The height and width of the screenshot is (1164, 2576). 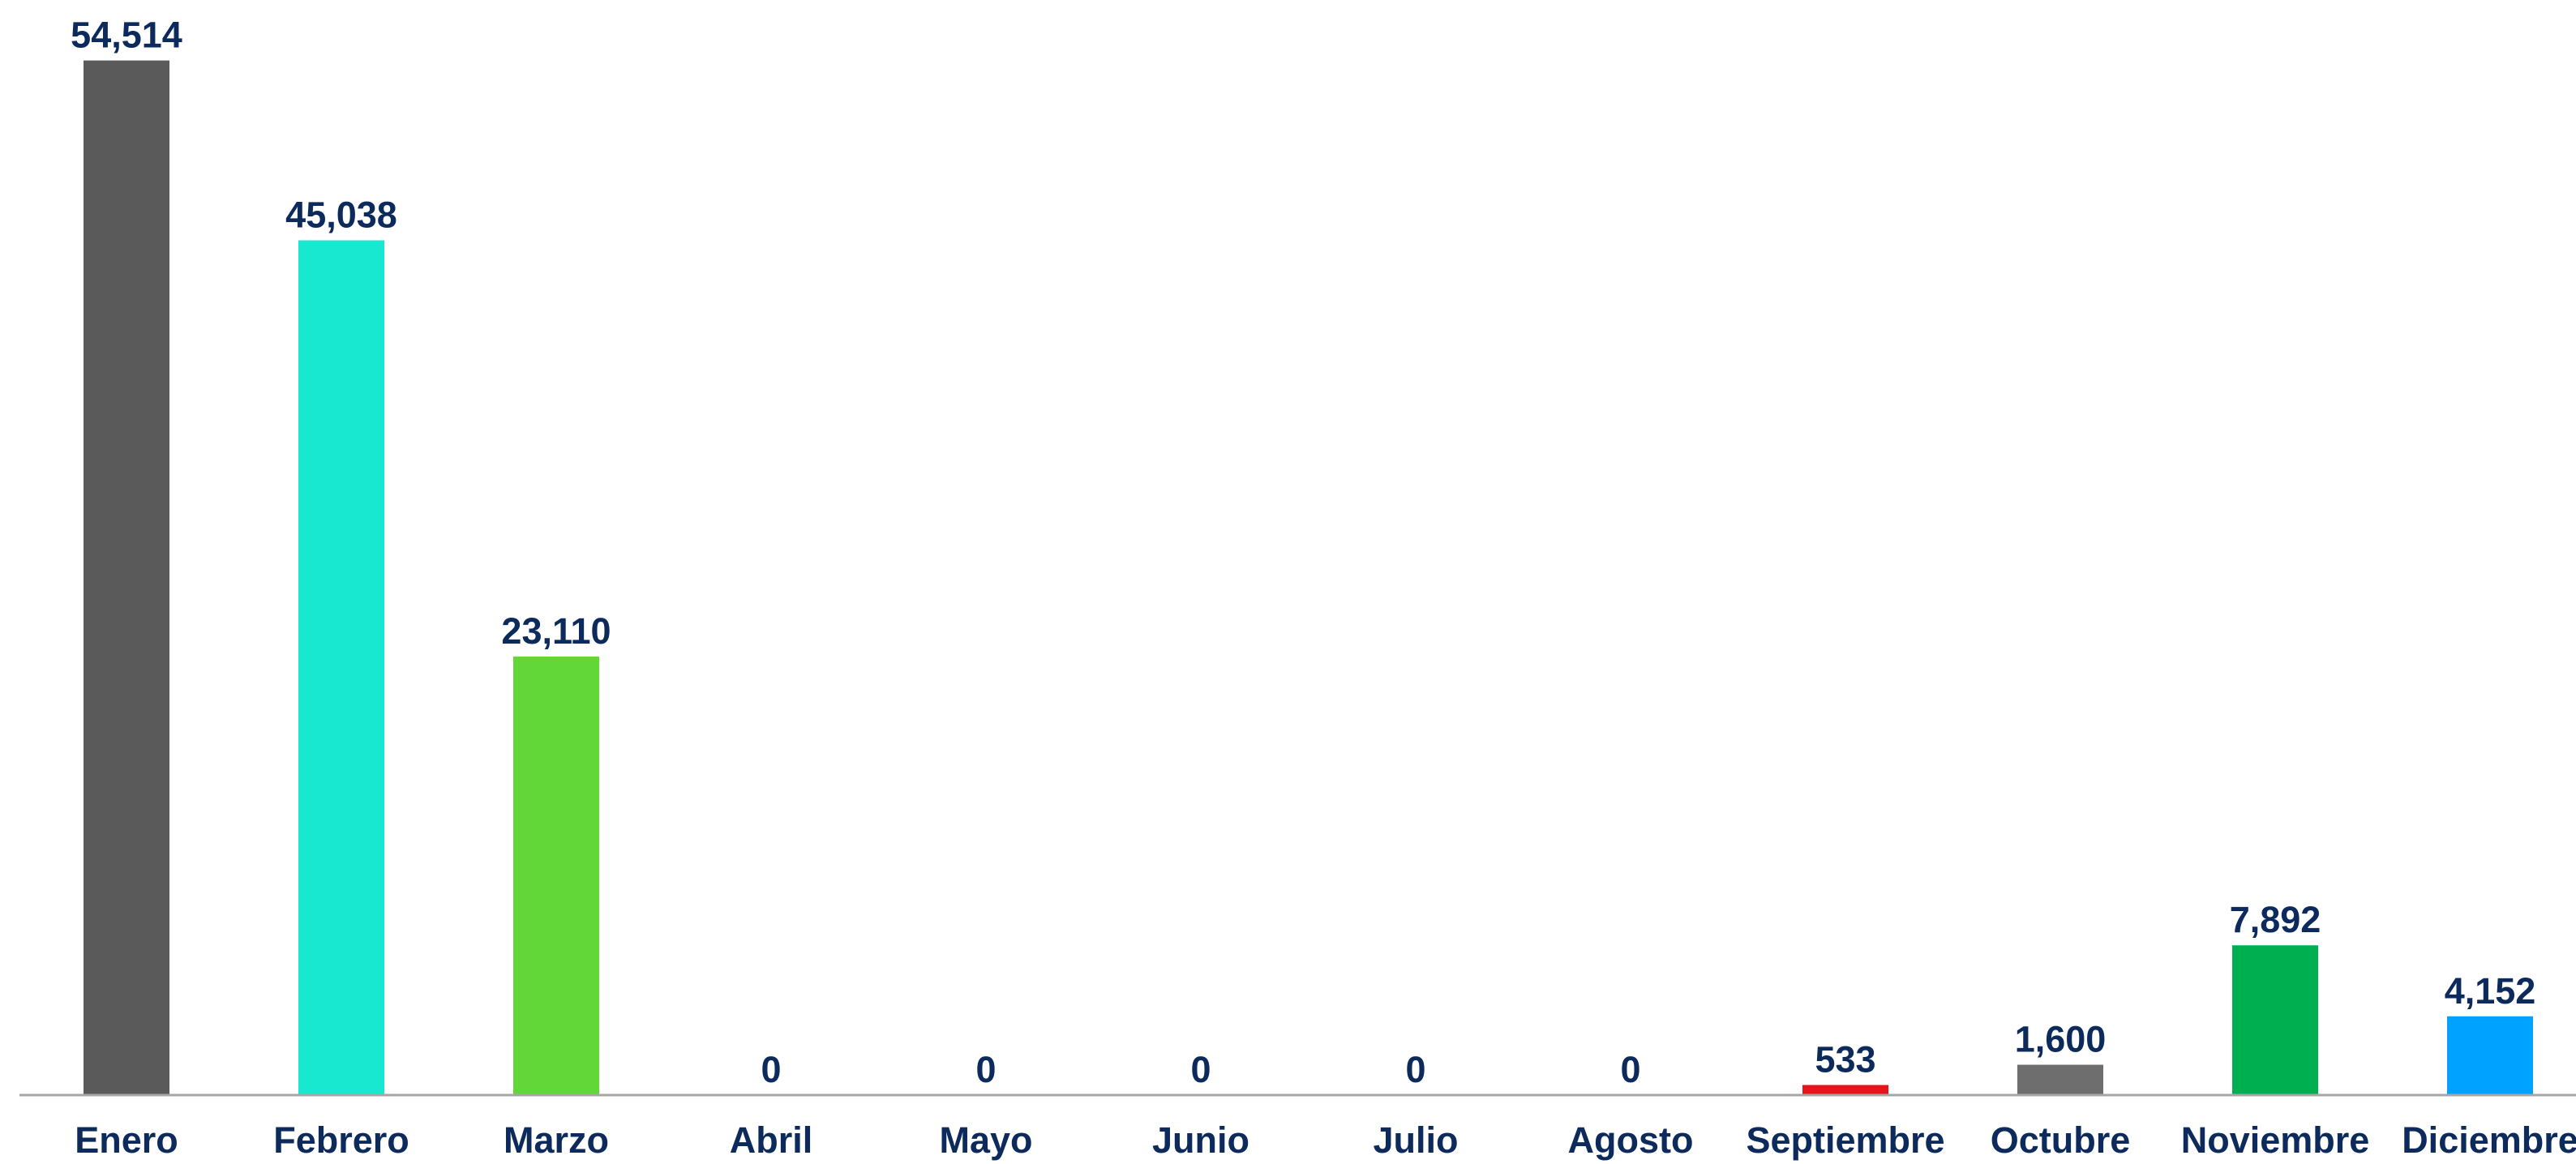 What do you see at coordinates (556, 631) in the screenshot?
I see `value-label: 23,110` at bounding box center [556, 631].